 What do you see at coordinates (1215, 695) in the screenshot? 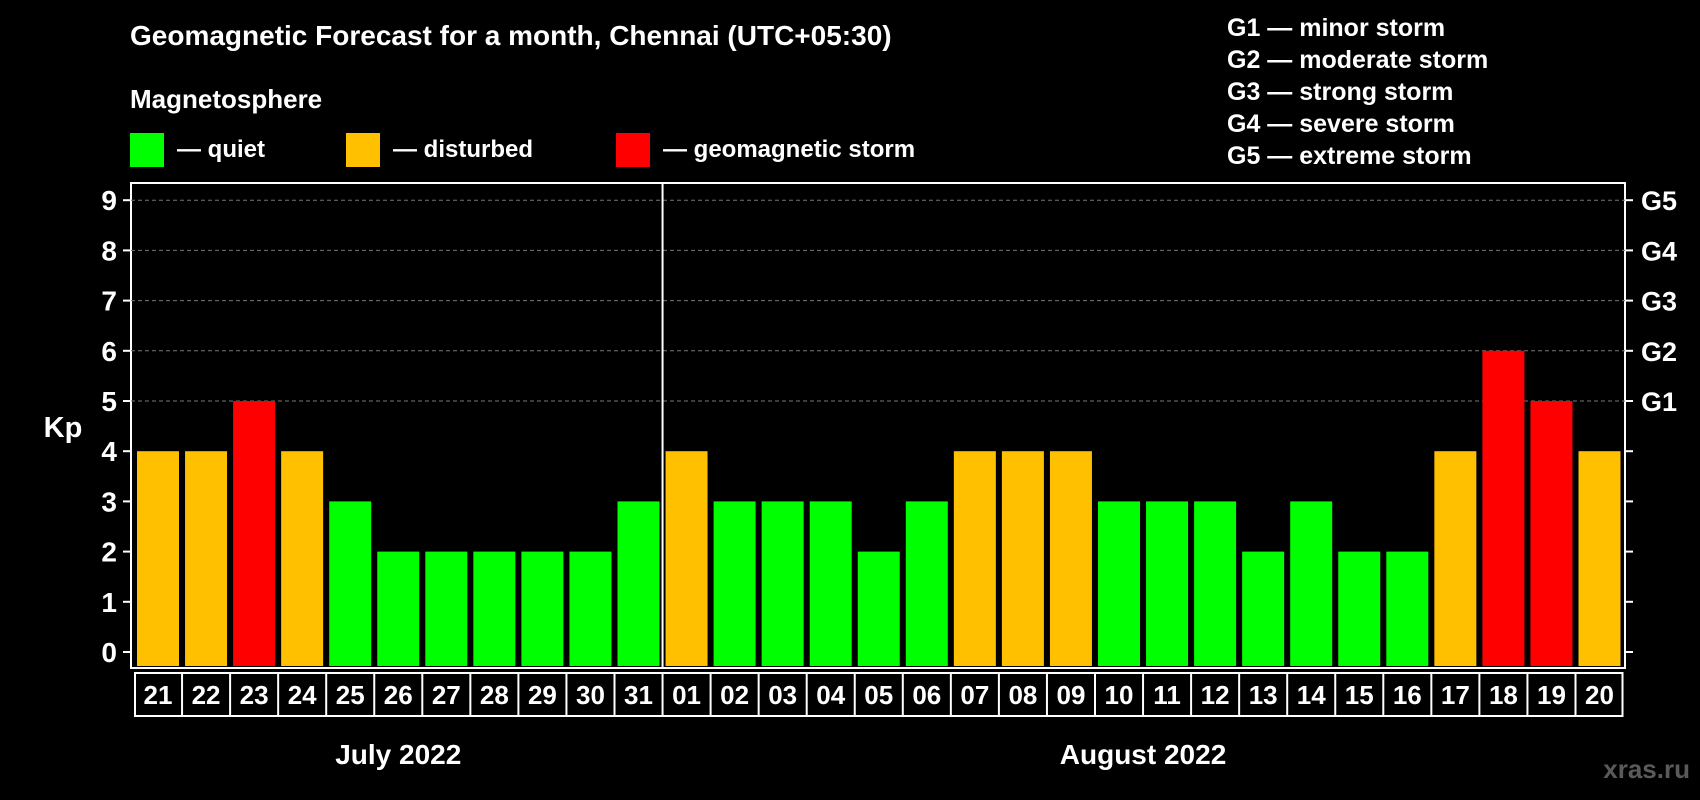
I see `date-label-12: 12` at bounding box center [1215, 695].